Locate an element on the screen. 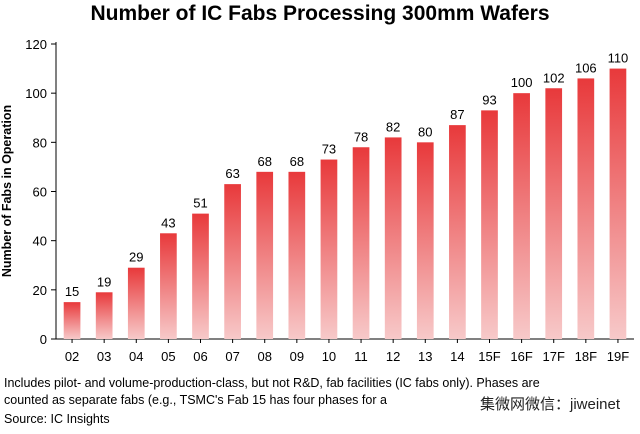  x-tick-label: 17F is located at coordinates (554, 356).